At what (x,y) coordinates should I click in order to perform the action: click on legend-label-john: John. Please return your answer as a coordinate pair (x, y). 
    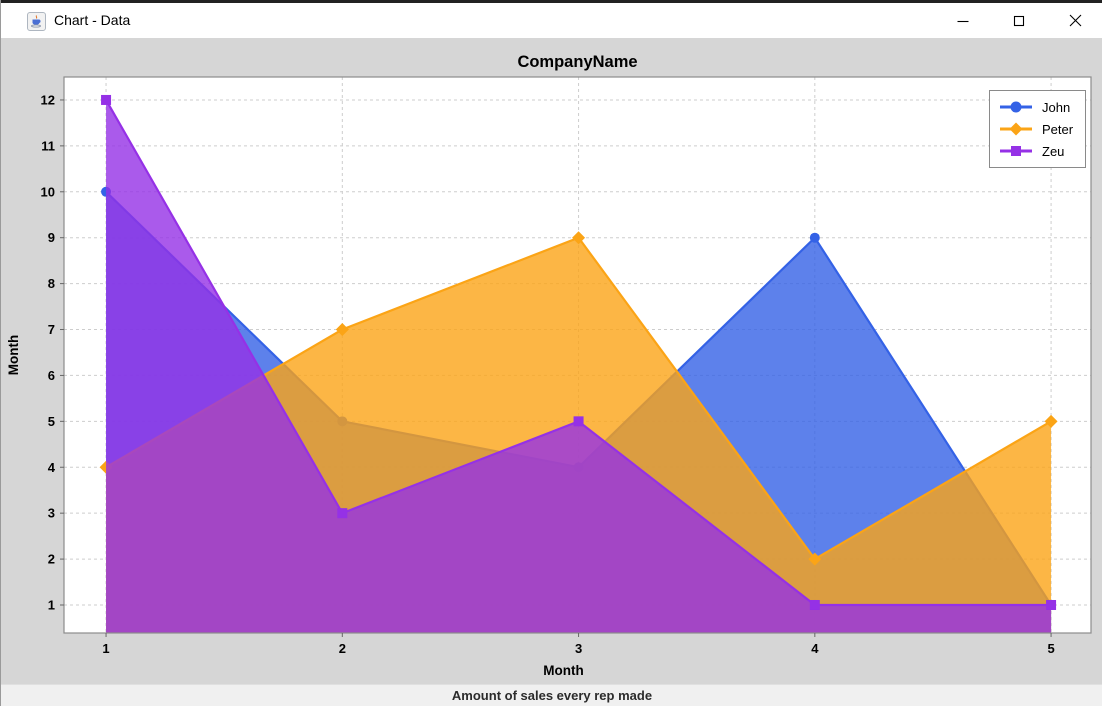
    Looking at the image, I should click on (1056, 107).